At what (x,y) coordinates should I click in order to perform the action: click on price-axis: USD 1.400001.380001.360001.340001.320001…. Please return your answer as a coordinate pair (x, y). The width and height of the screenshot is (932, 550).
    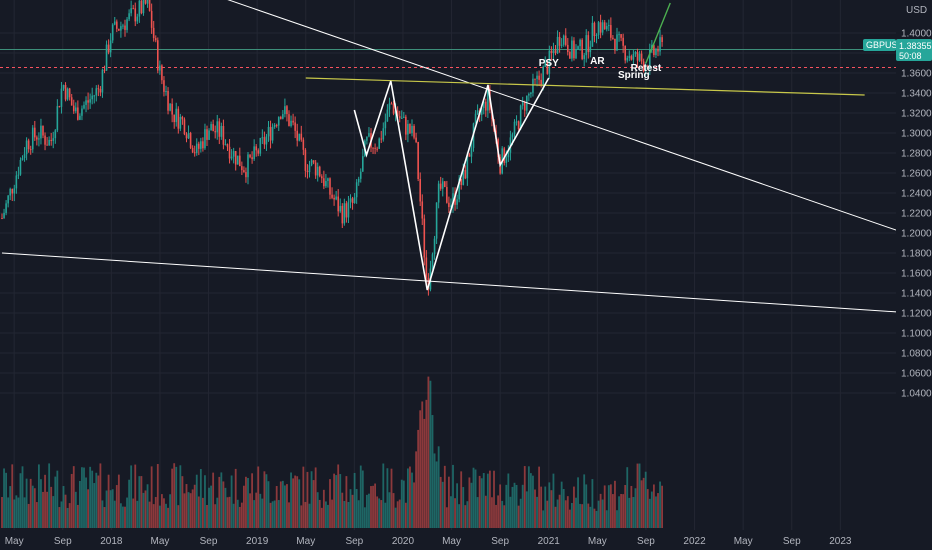
    Looking at the image, I should click on (914, 265).